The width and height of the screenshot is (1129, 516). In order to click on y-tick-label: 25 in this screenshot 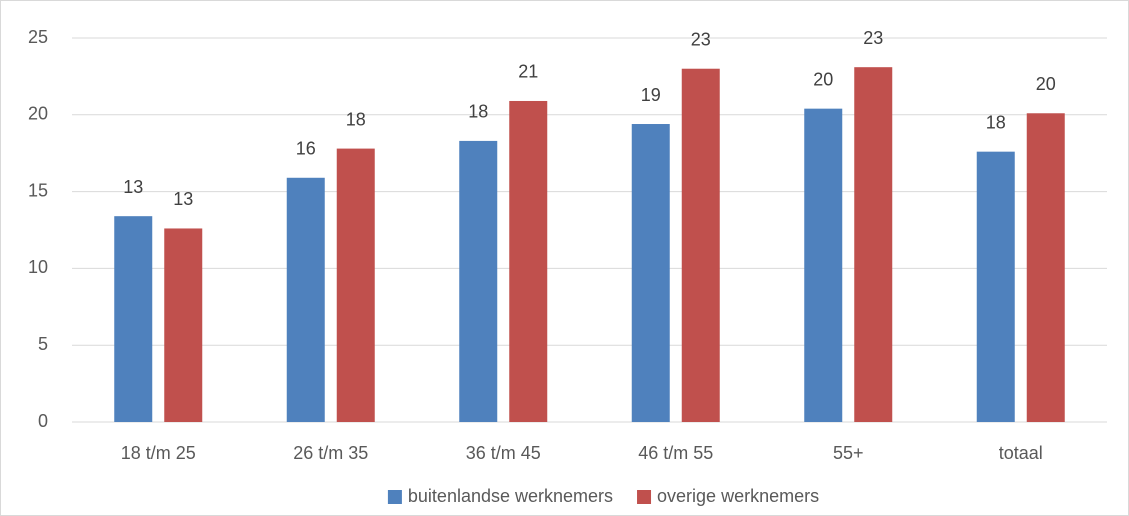, I will do `click(38, 37)`.